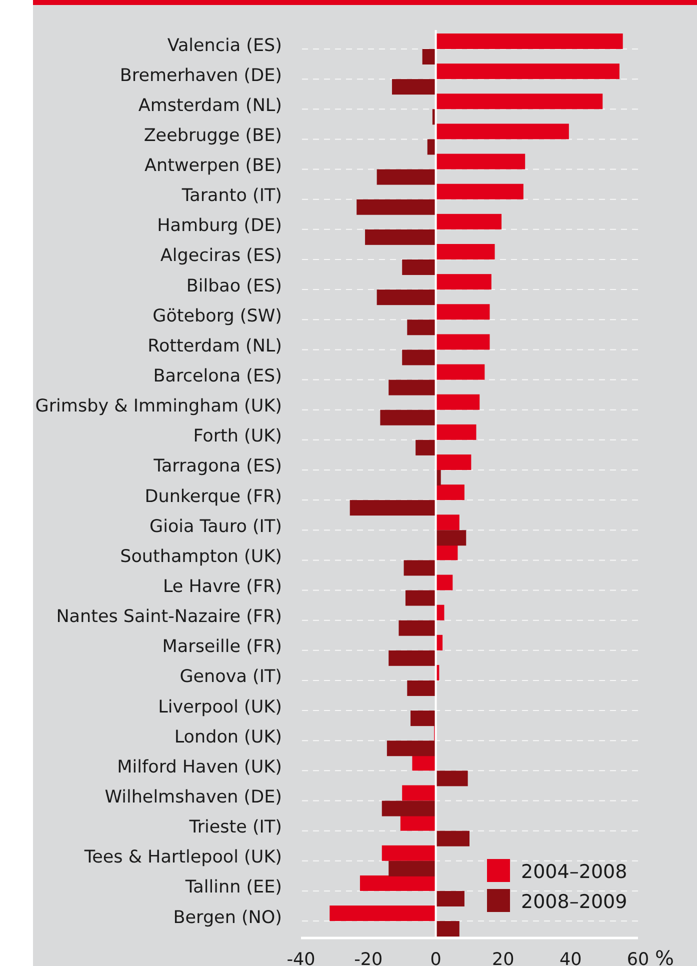 This screenshot has height=966, width=697. I want to click on x-tick-label: -20, so click(368, 958).